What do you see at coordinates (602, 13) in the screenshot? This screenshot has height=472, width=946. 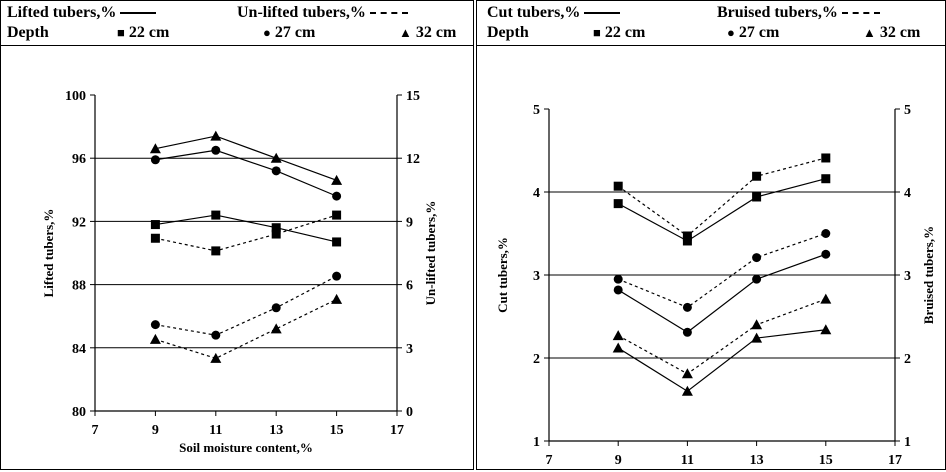 I see `solid-line-sample` at bounding box center [602, 13].